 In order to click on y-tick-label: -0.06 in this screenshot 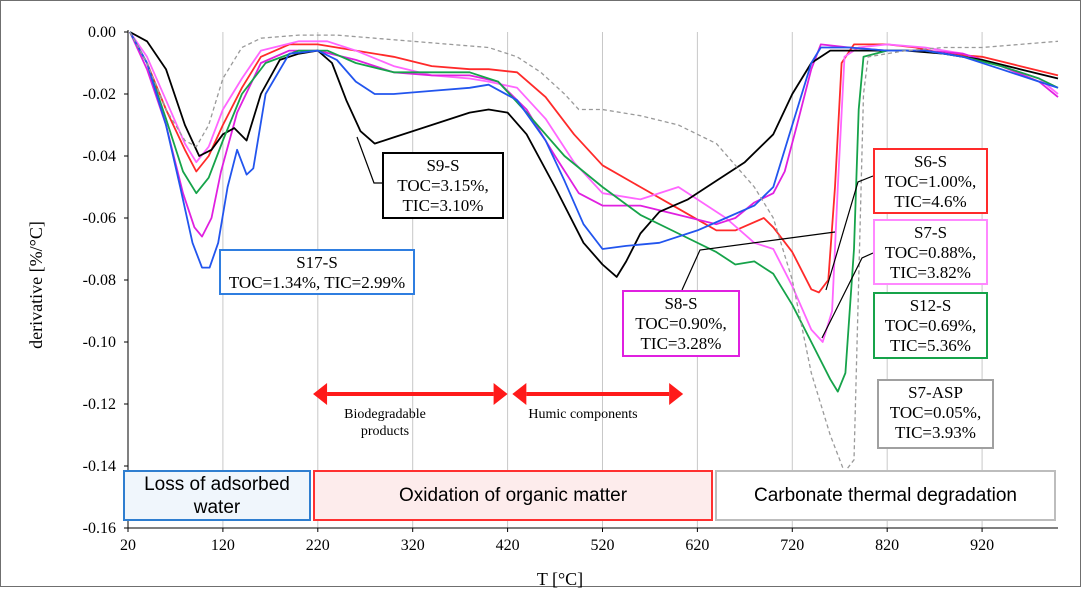, I will do `click(99, 218)`.